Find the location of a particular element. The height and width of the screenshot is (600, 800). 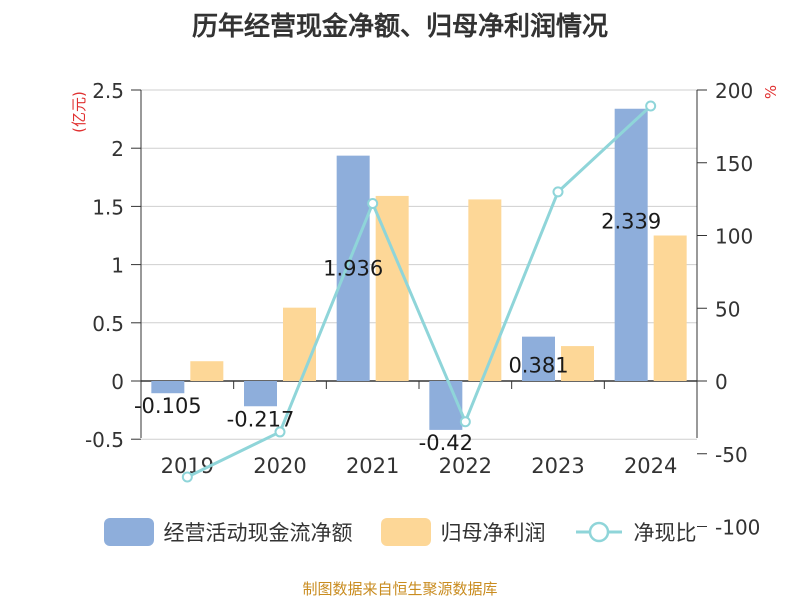

legend-item-ratio: 净现比 is located at coordinates (635, 532).